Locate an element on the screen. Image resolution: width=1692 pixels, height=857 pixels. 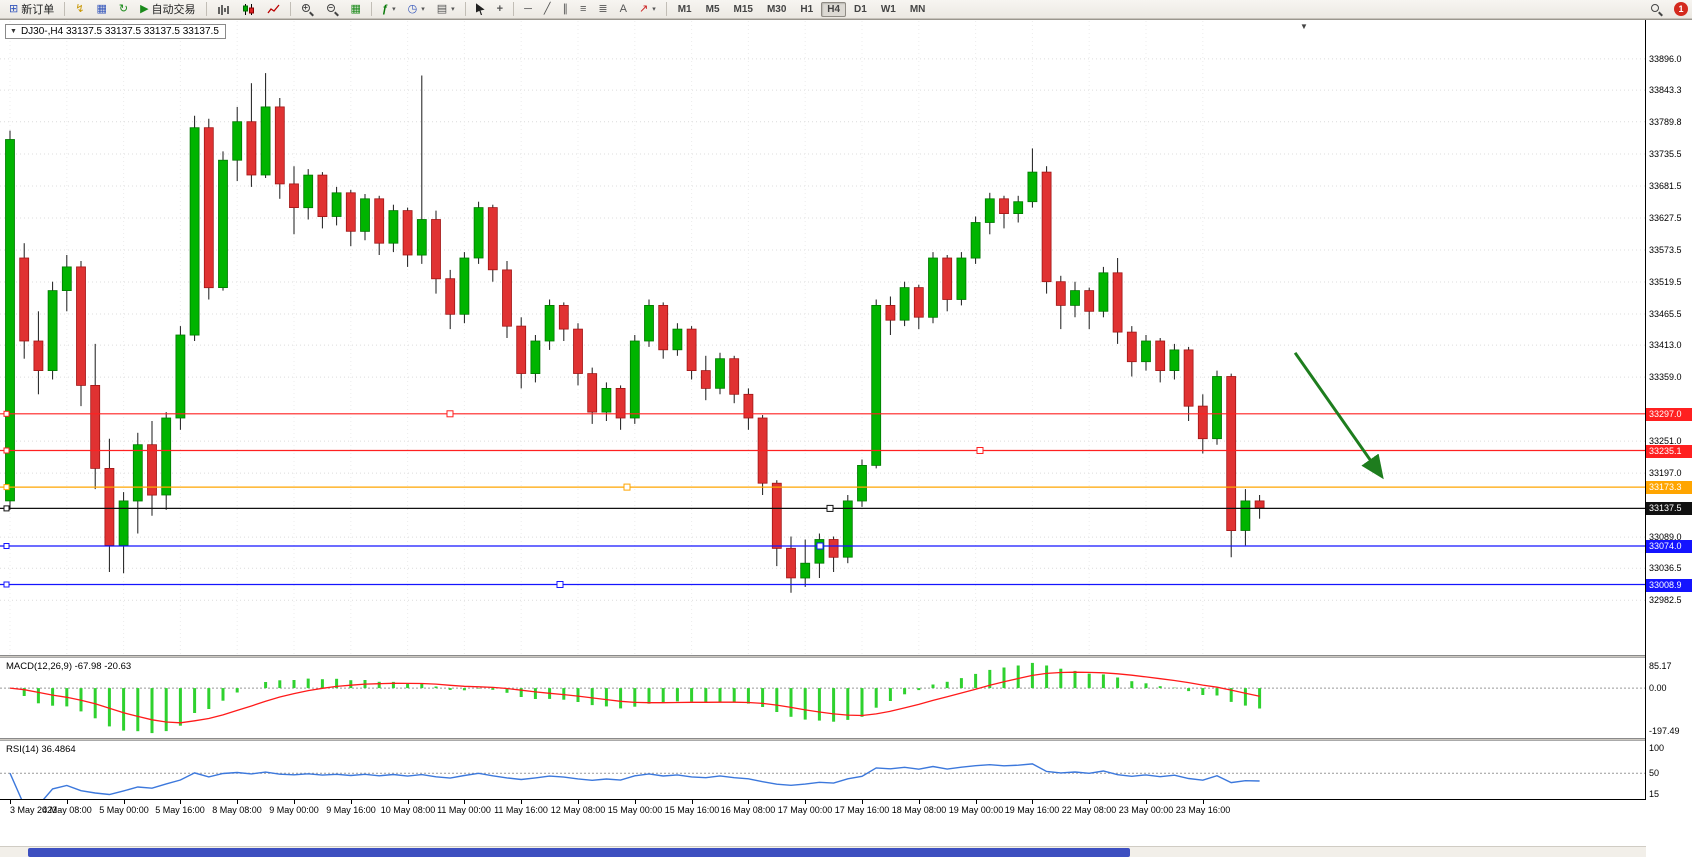
timeframe-w1: W1 is located at coordinates (888, 9).